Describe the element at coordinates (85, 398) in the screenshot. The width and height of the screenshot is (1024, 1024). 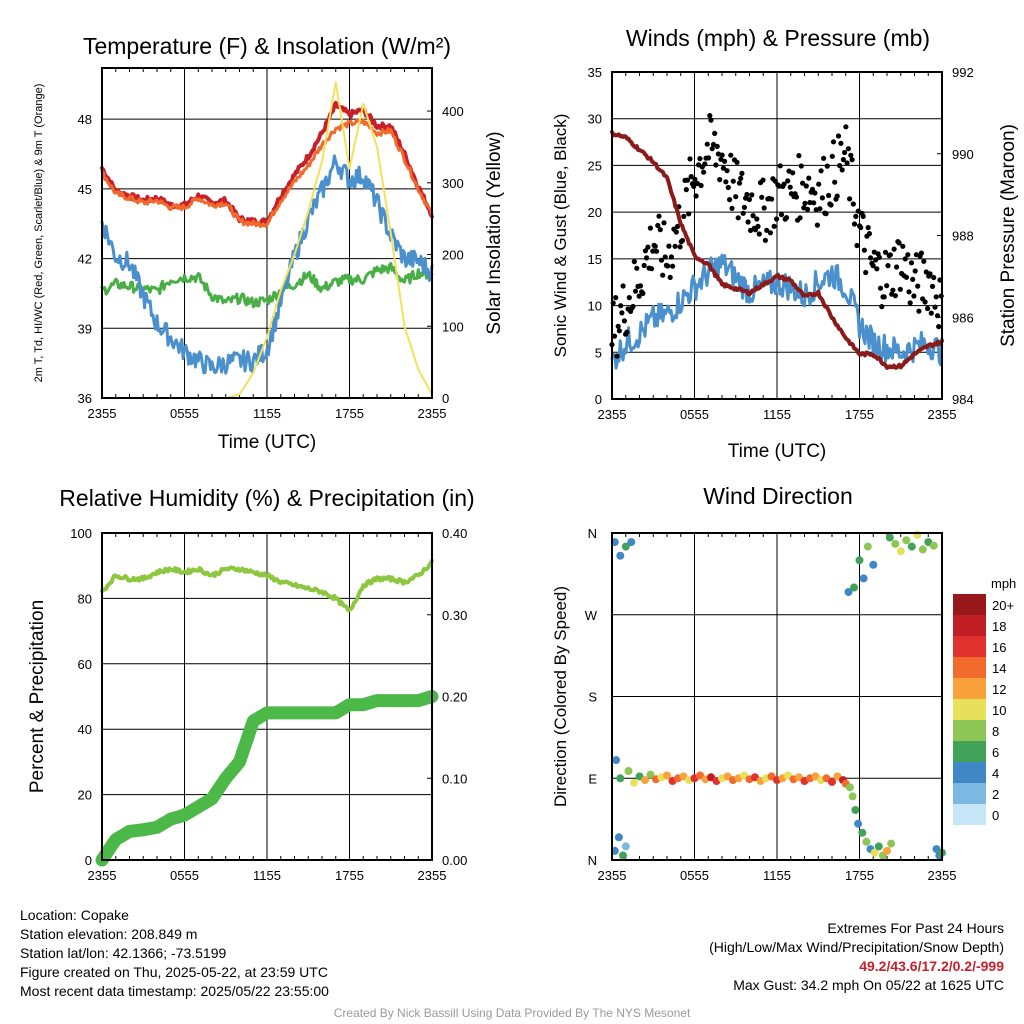
I see `y-tick-label: 36` at that location.